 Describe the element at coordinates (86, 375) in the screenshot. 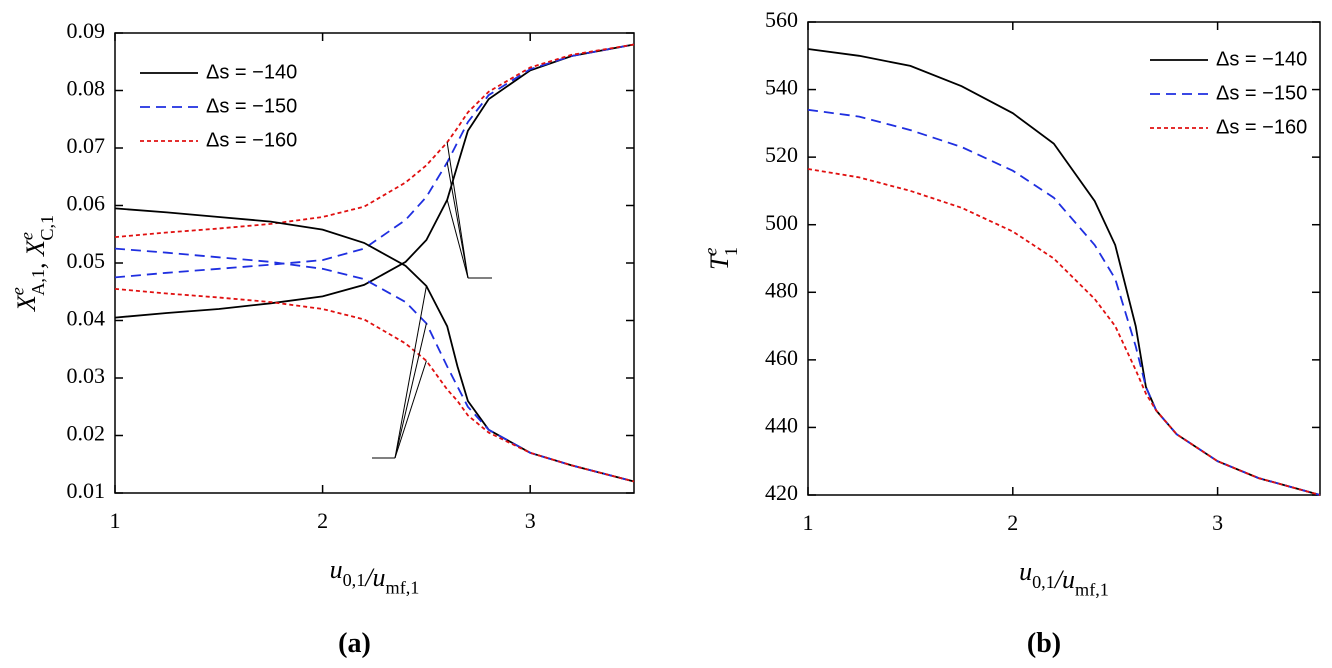

I see `y-tick-label: 0.03` at that location.